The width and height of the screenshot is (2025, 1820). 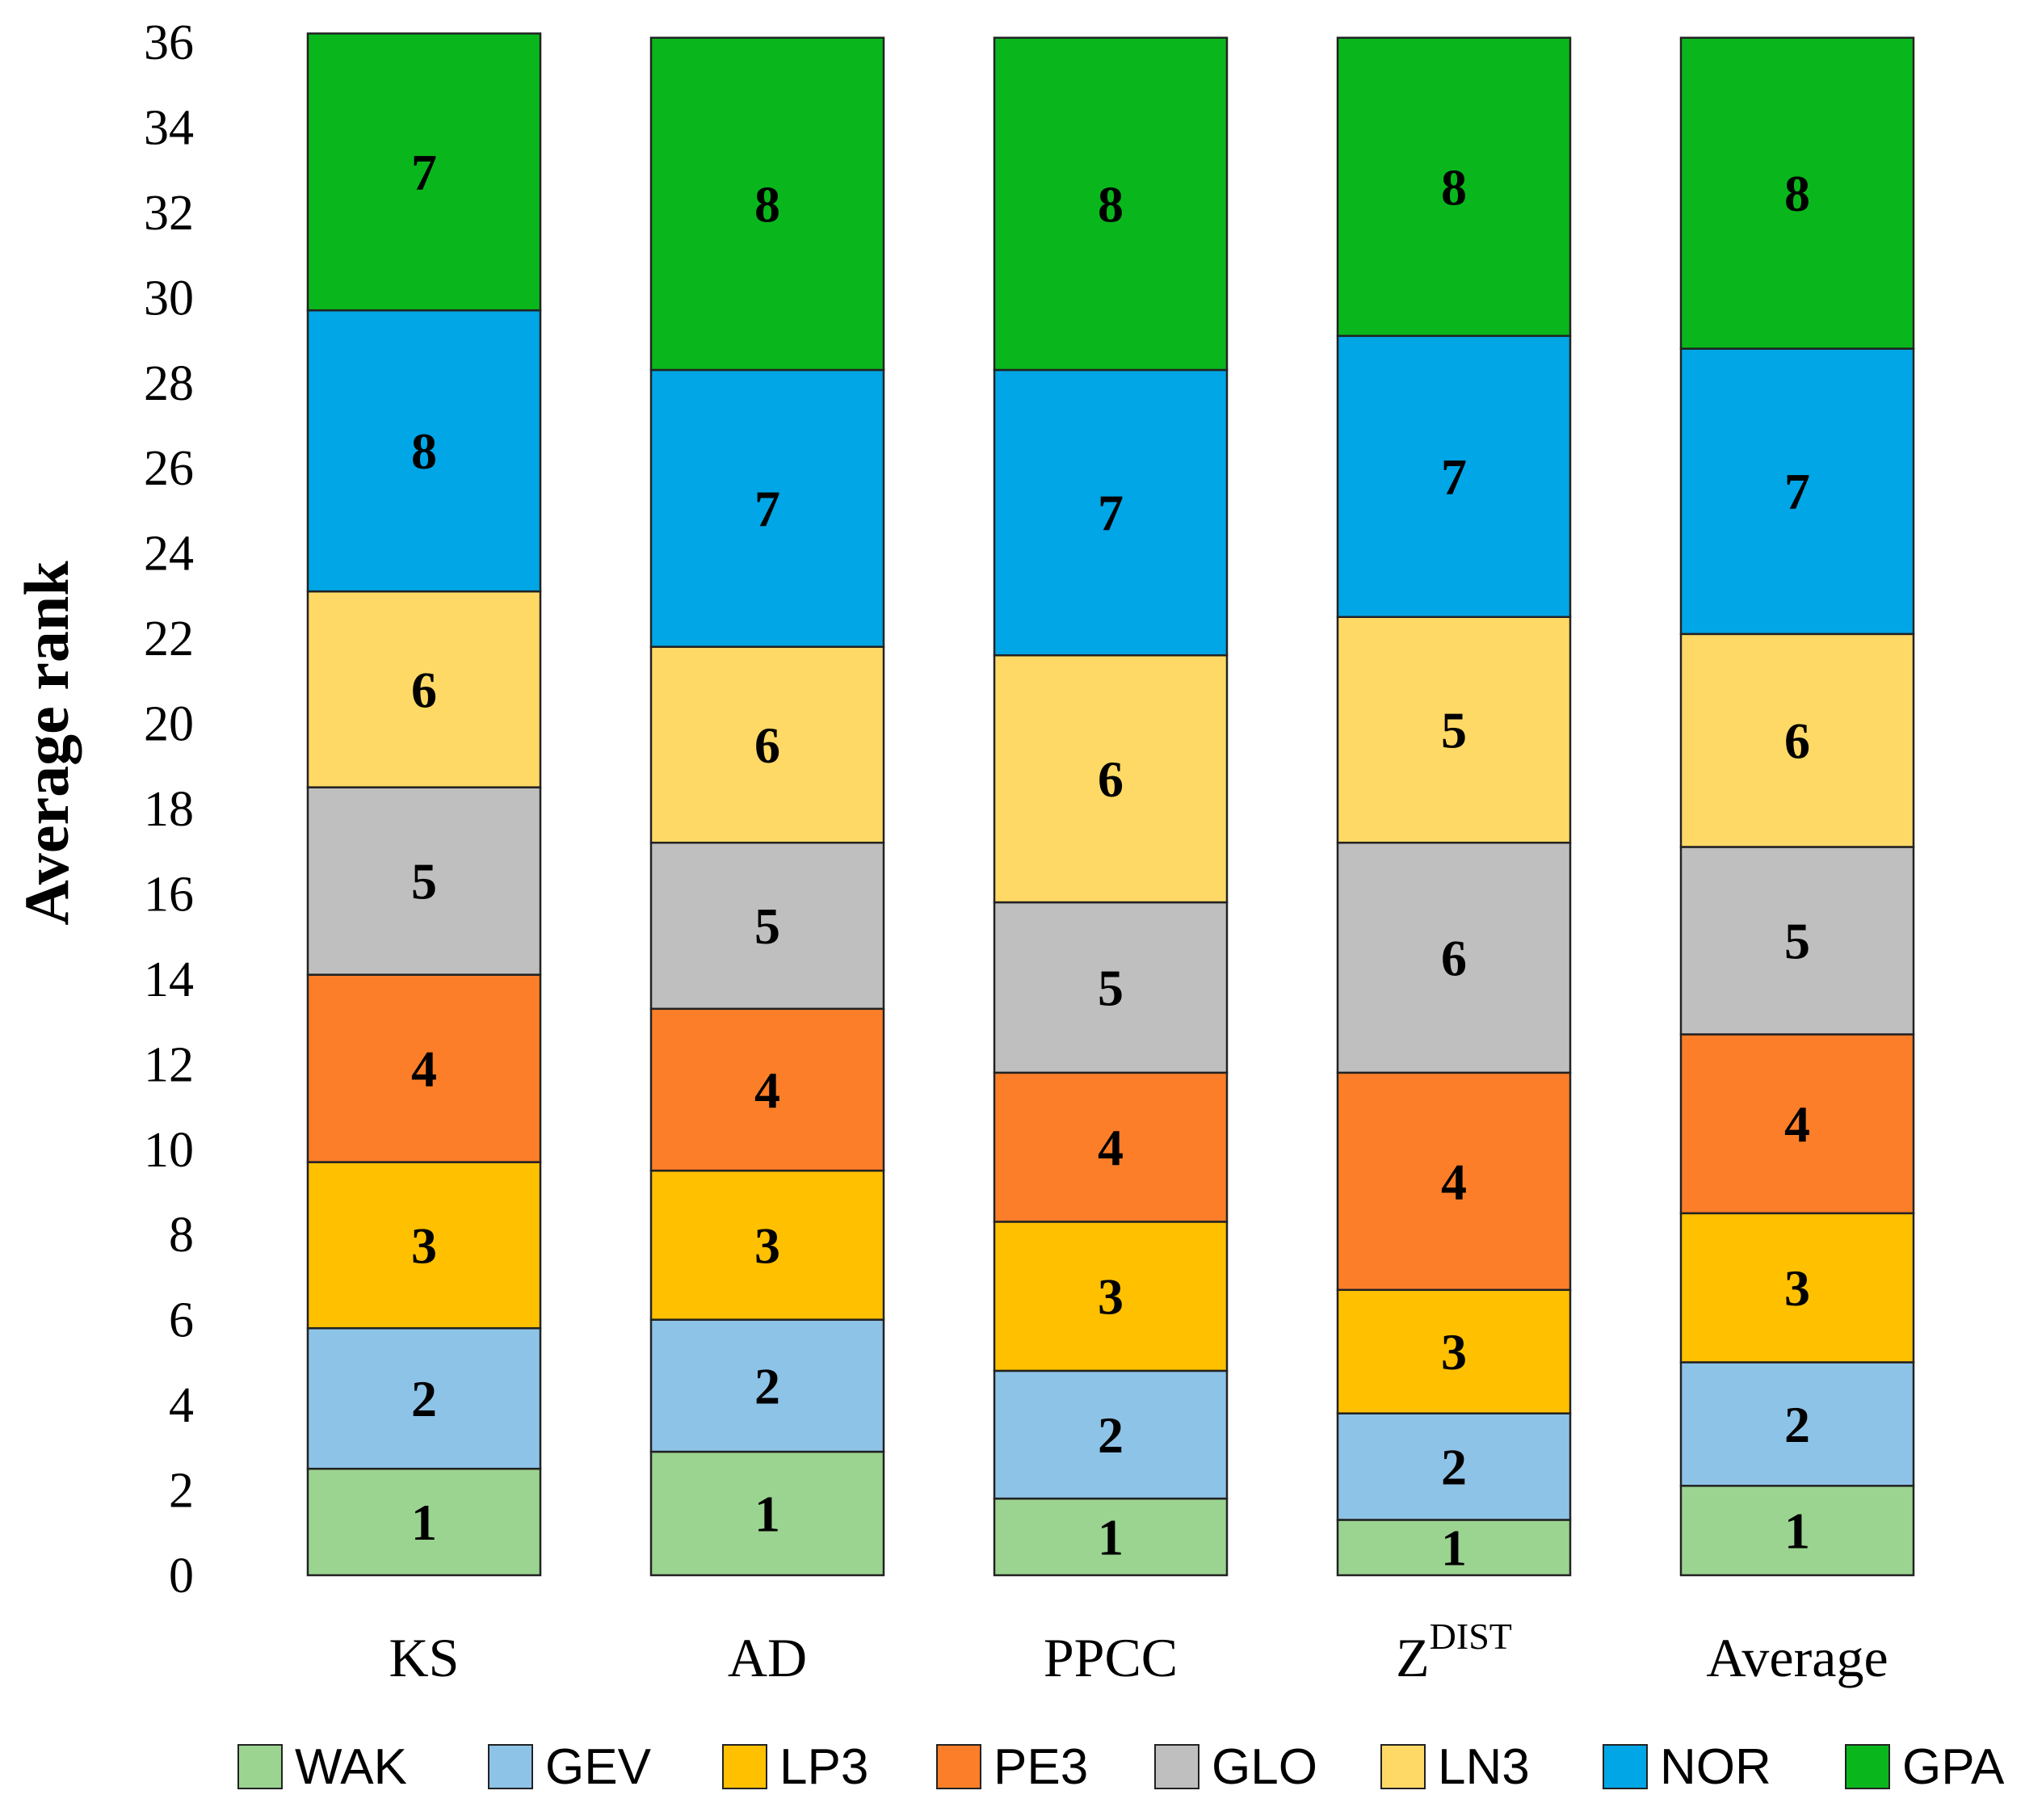 I want to click on legend-label-wak: WAK, so click(x=351, y=1767).